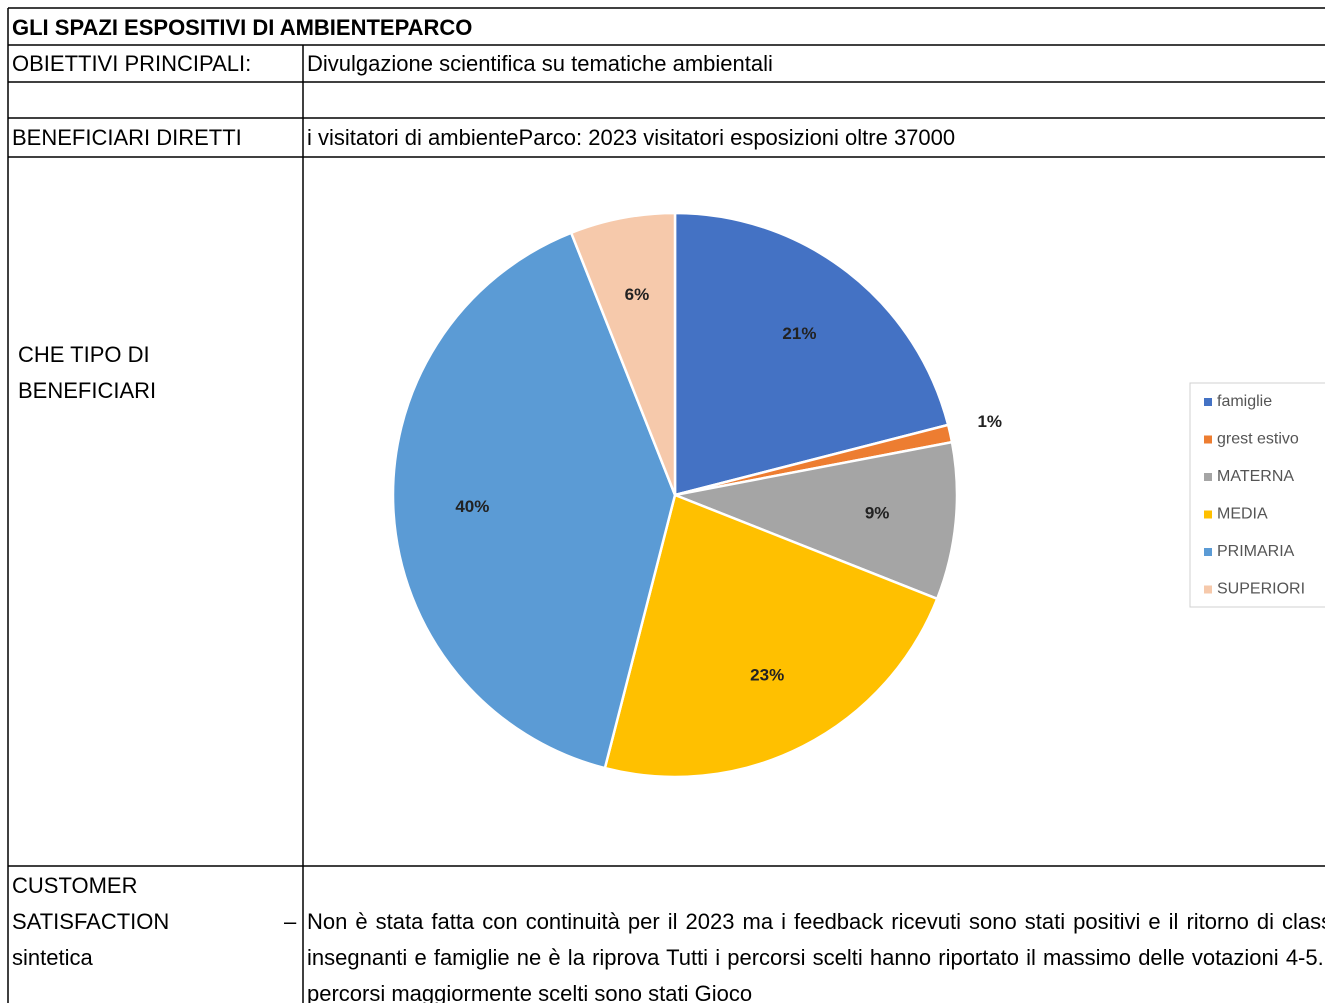  I want to click on dash: –, so click(290, 921).